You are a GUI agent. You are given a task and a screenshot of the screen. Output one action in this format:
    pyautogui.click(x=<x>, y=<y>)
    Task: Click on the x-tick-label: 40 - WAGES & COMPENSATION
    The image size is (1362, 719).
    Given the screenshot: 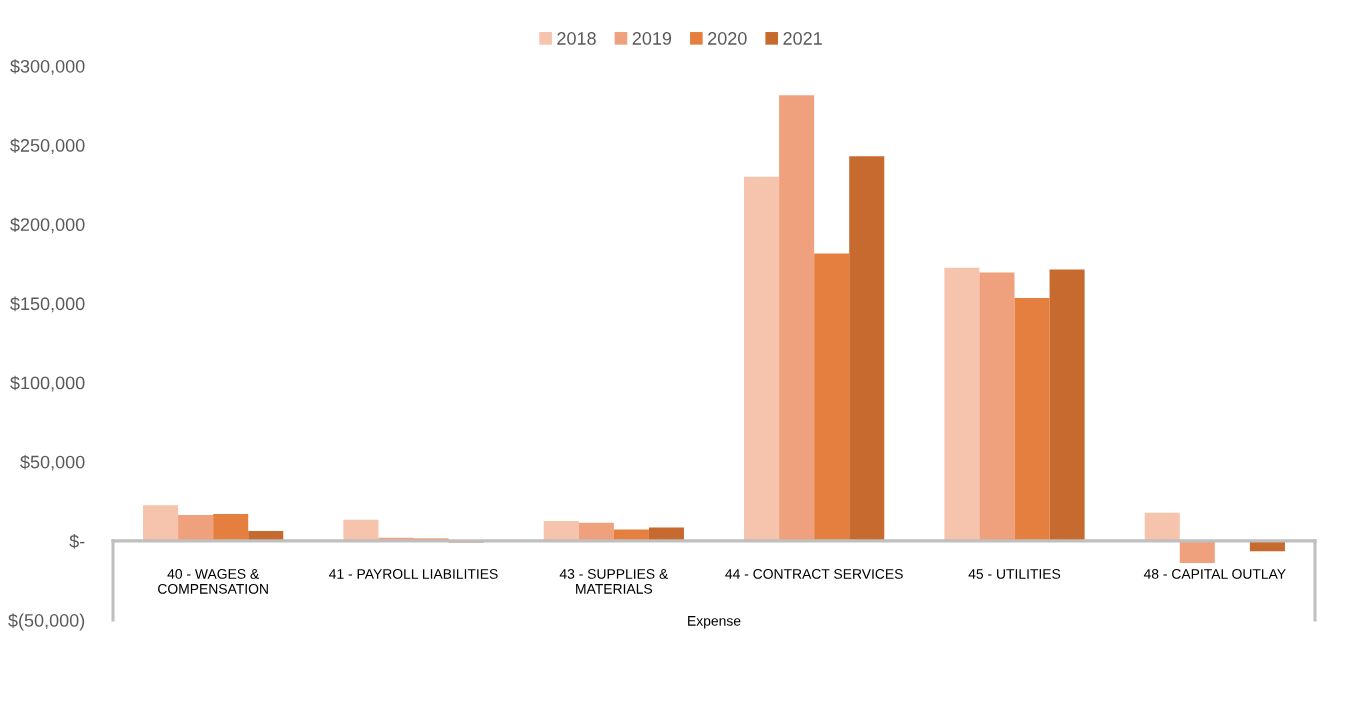 What is the action you would take?
    pyautogui.click(x=213, y=581)
    